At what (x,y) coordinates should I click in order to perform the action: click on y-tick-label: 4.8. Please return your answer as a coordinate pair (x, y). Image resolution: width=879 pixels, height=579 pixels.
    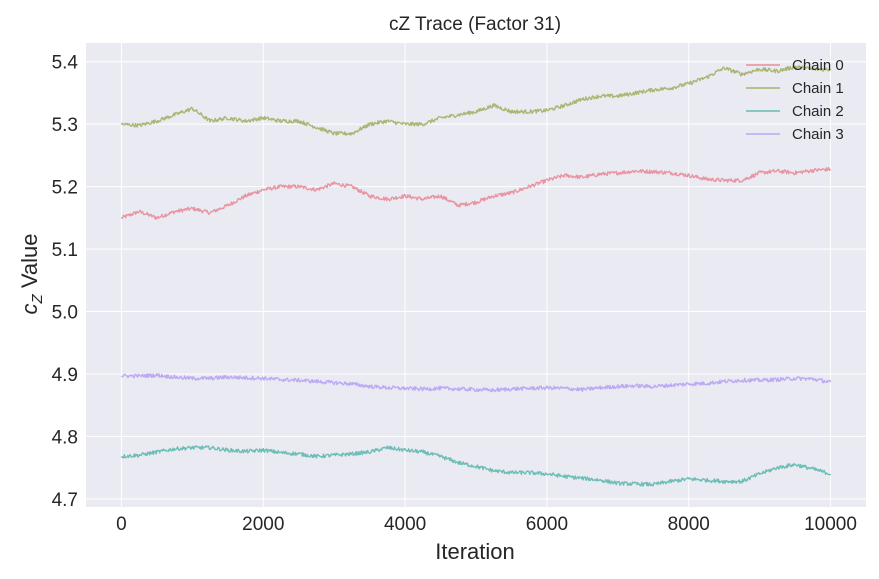
    Looking at the image, I should click on (65, 437).